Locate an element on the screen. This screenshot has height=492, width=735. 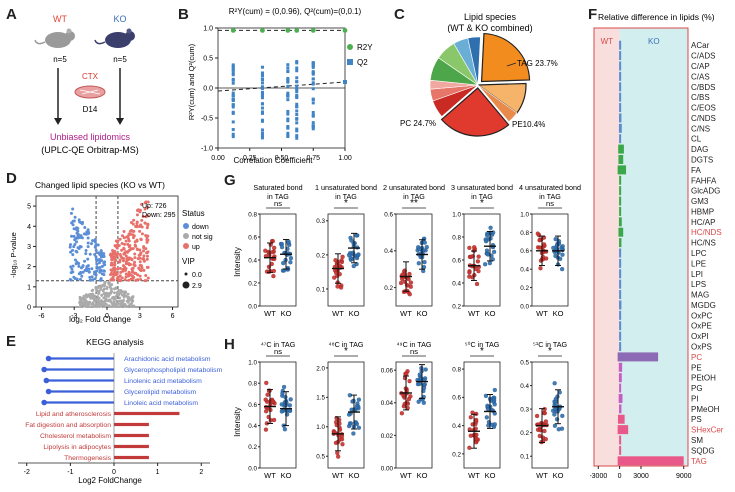
dot-group-label: KO is located at coordinates (558, 313).